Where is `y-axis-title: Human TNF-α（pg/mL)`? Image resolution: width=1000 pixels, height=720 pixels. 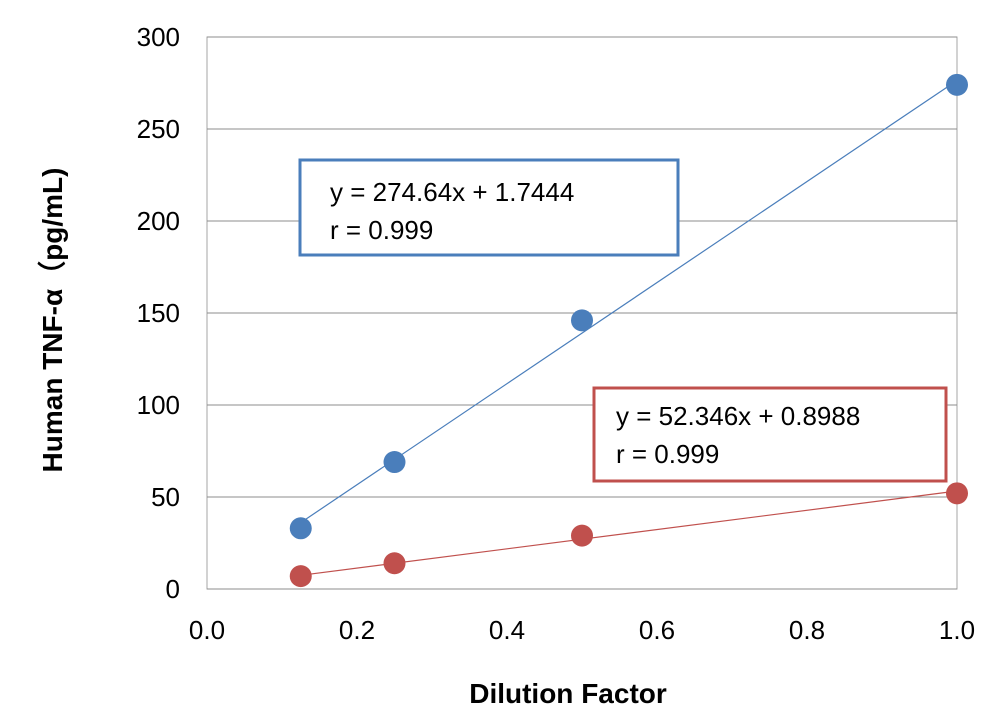
y-axis-title: Human TNF-α（pg/mL) is located at coordinates (52, 320).